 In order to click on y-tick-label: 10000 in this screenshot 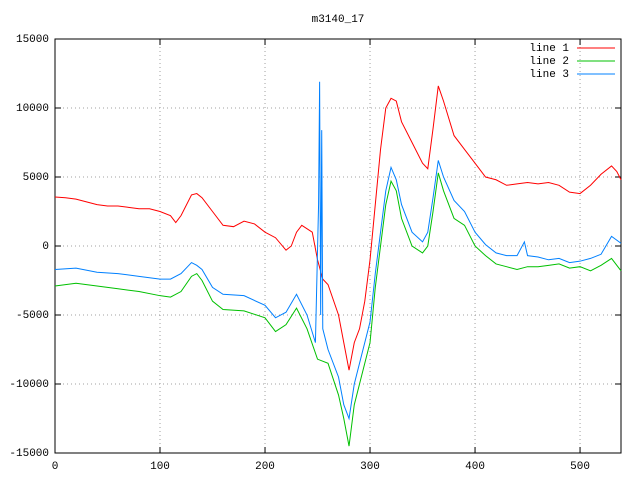, I will do `click(32, 109)`.